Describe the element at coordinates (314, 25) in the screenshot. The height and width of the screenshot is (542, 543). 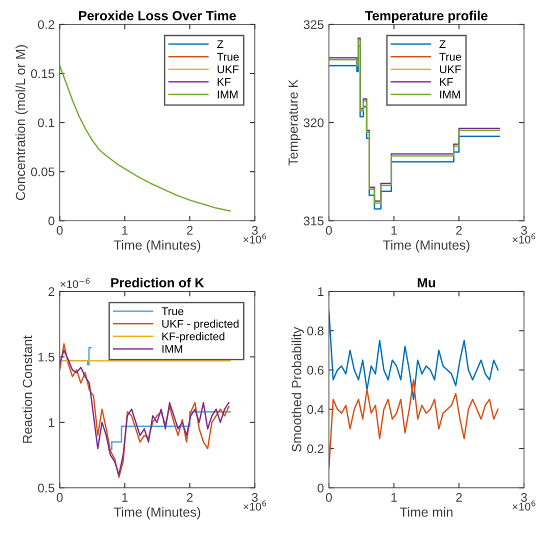
I see `y-tick-label: 325` at that location.